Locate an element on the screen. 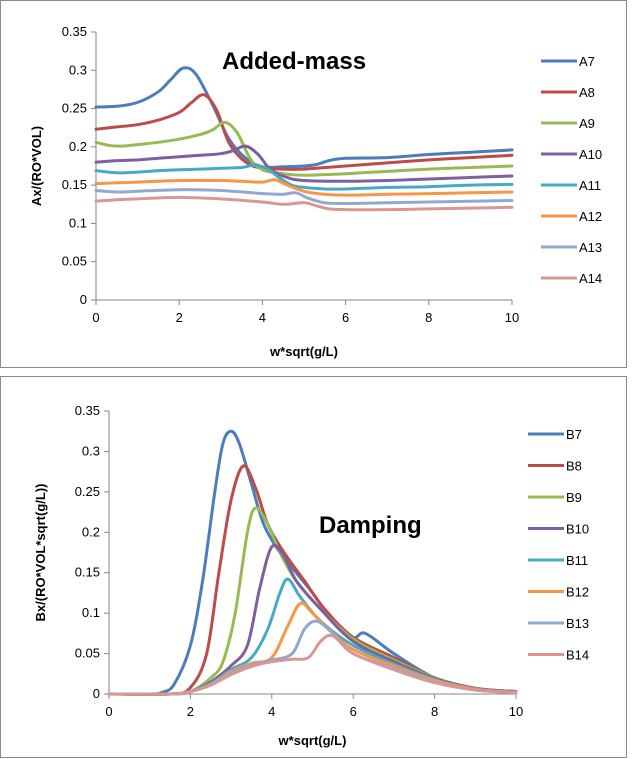 The height and width of the screenshot is (759, 634). series-line-a8 is located at coordinates (304, 132).